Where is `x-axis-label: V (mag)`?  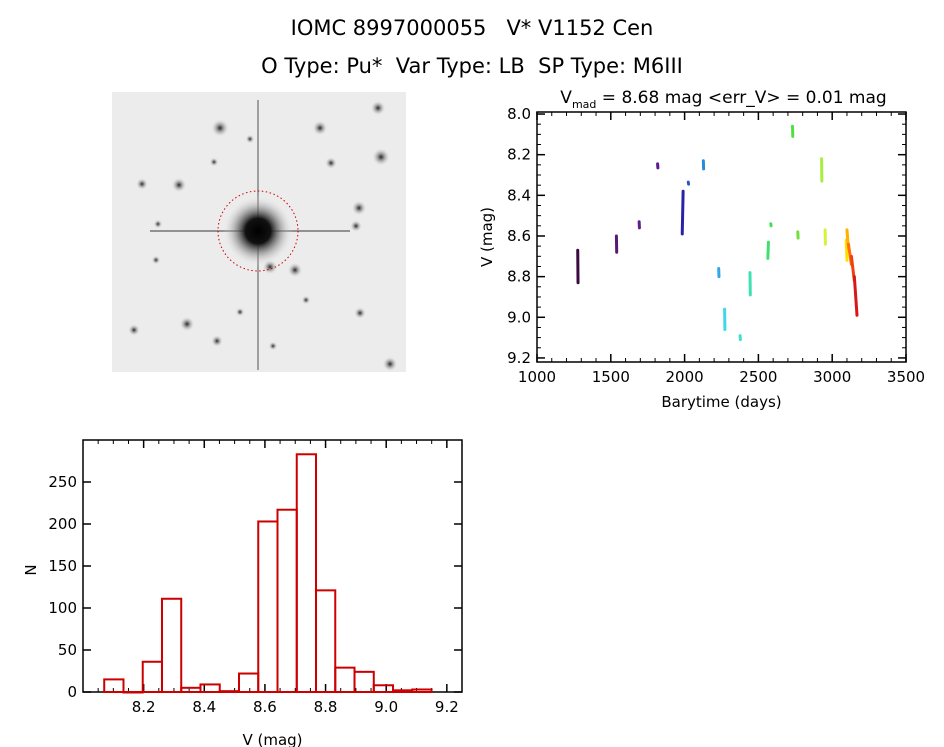 x-axis-label: V (mag) is located at coordinates (272, 739).